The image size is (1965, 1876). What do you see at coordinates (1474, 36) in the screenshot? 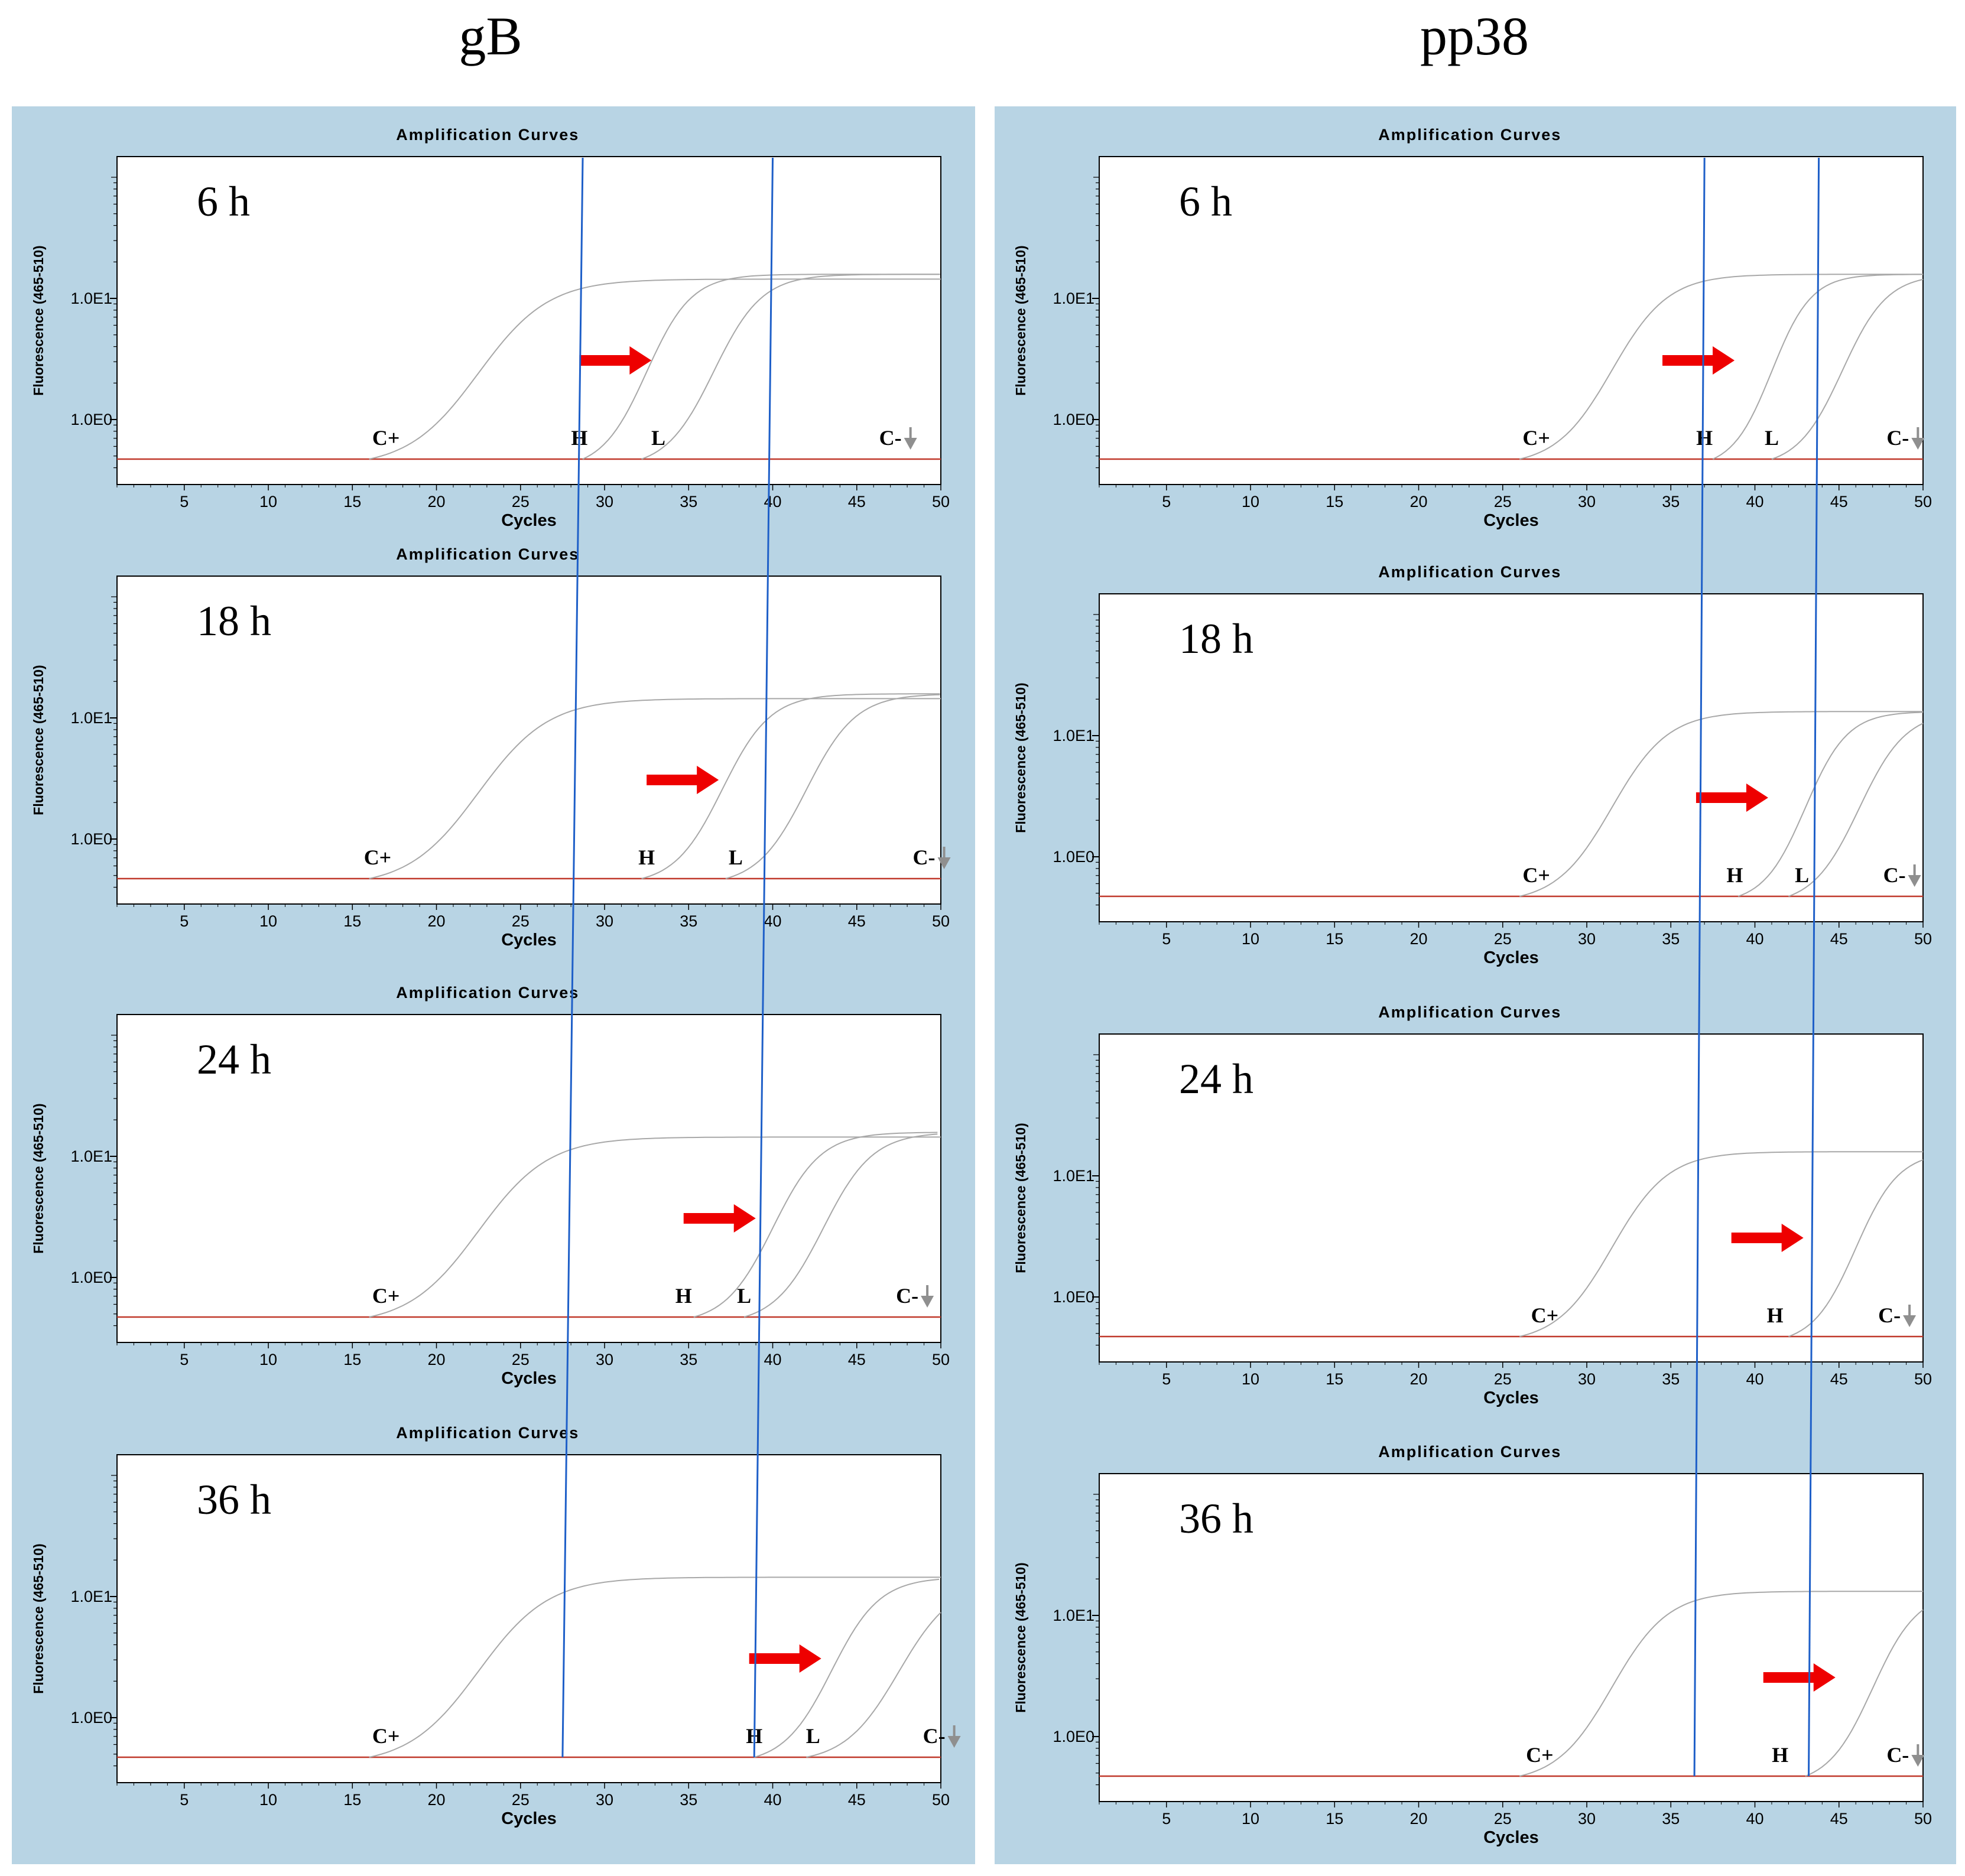
I see `column-title-pp38: pp38` at bounding box center [1474, 36].